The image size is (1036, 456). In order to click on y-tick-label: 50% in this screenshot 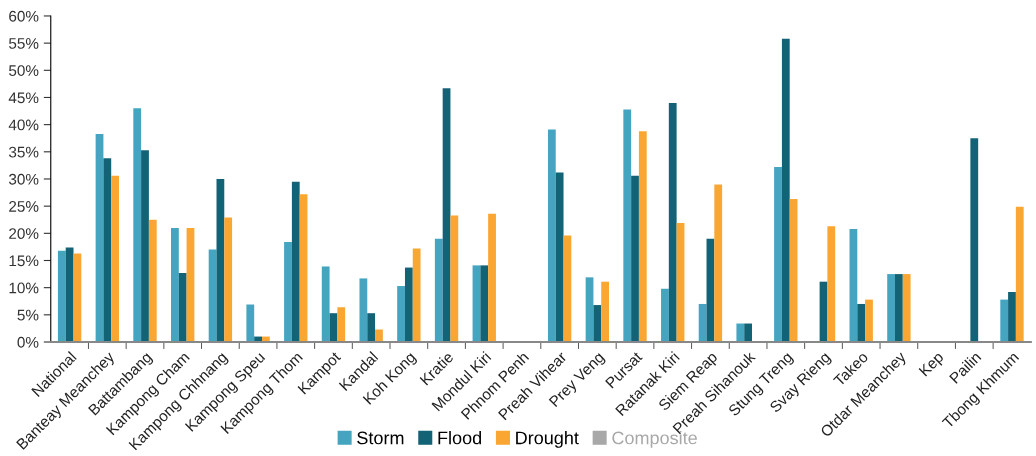, I will do `click(23, 70)`.